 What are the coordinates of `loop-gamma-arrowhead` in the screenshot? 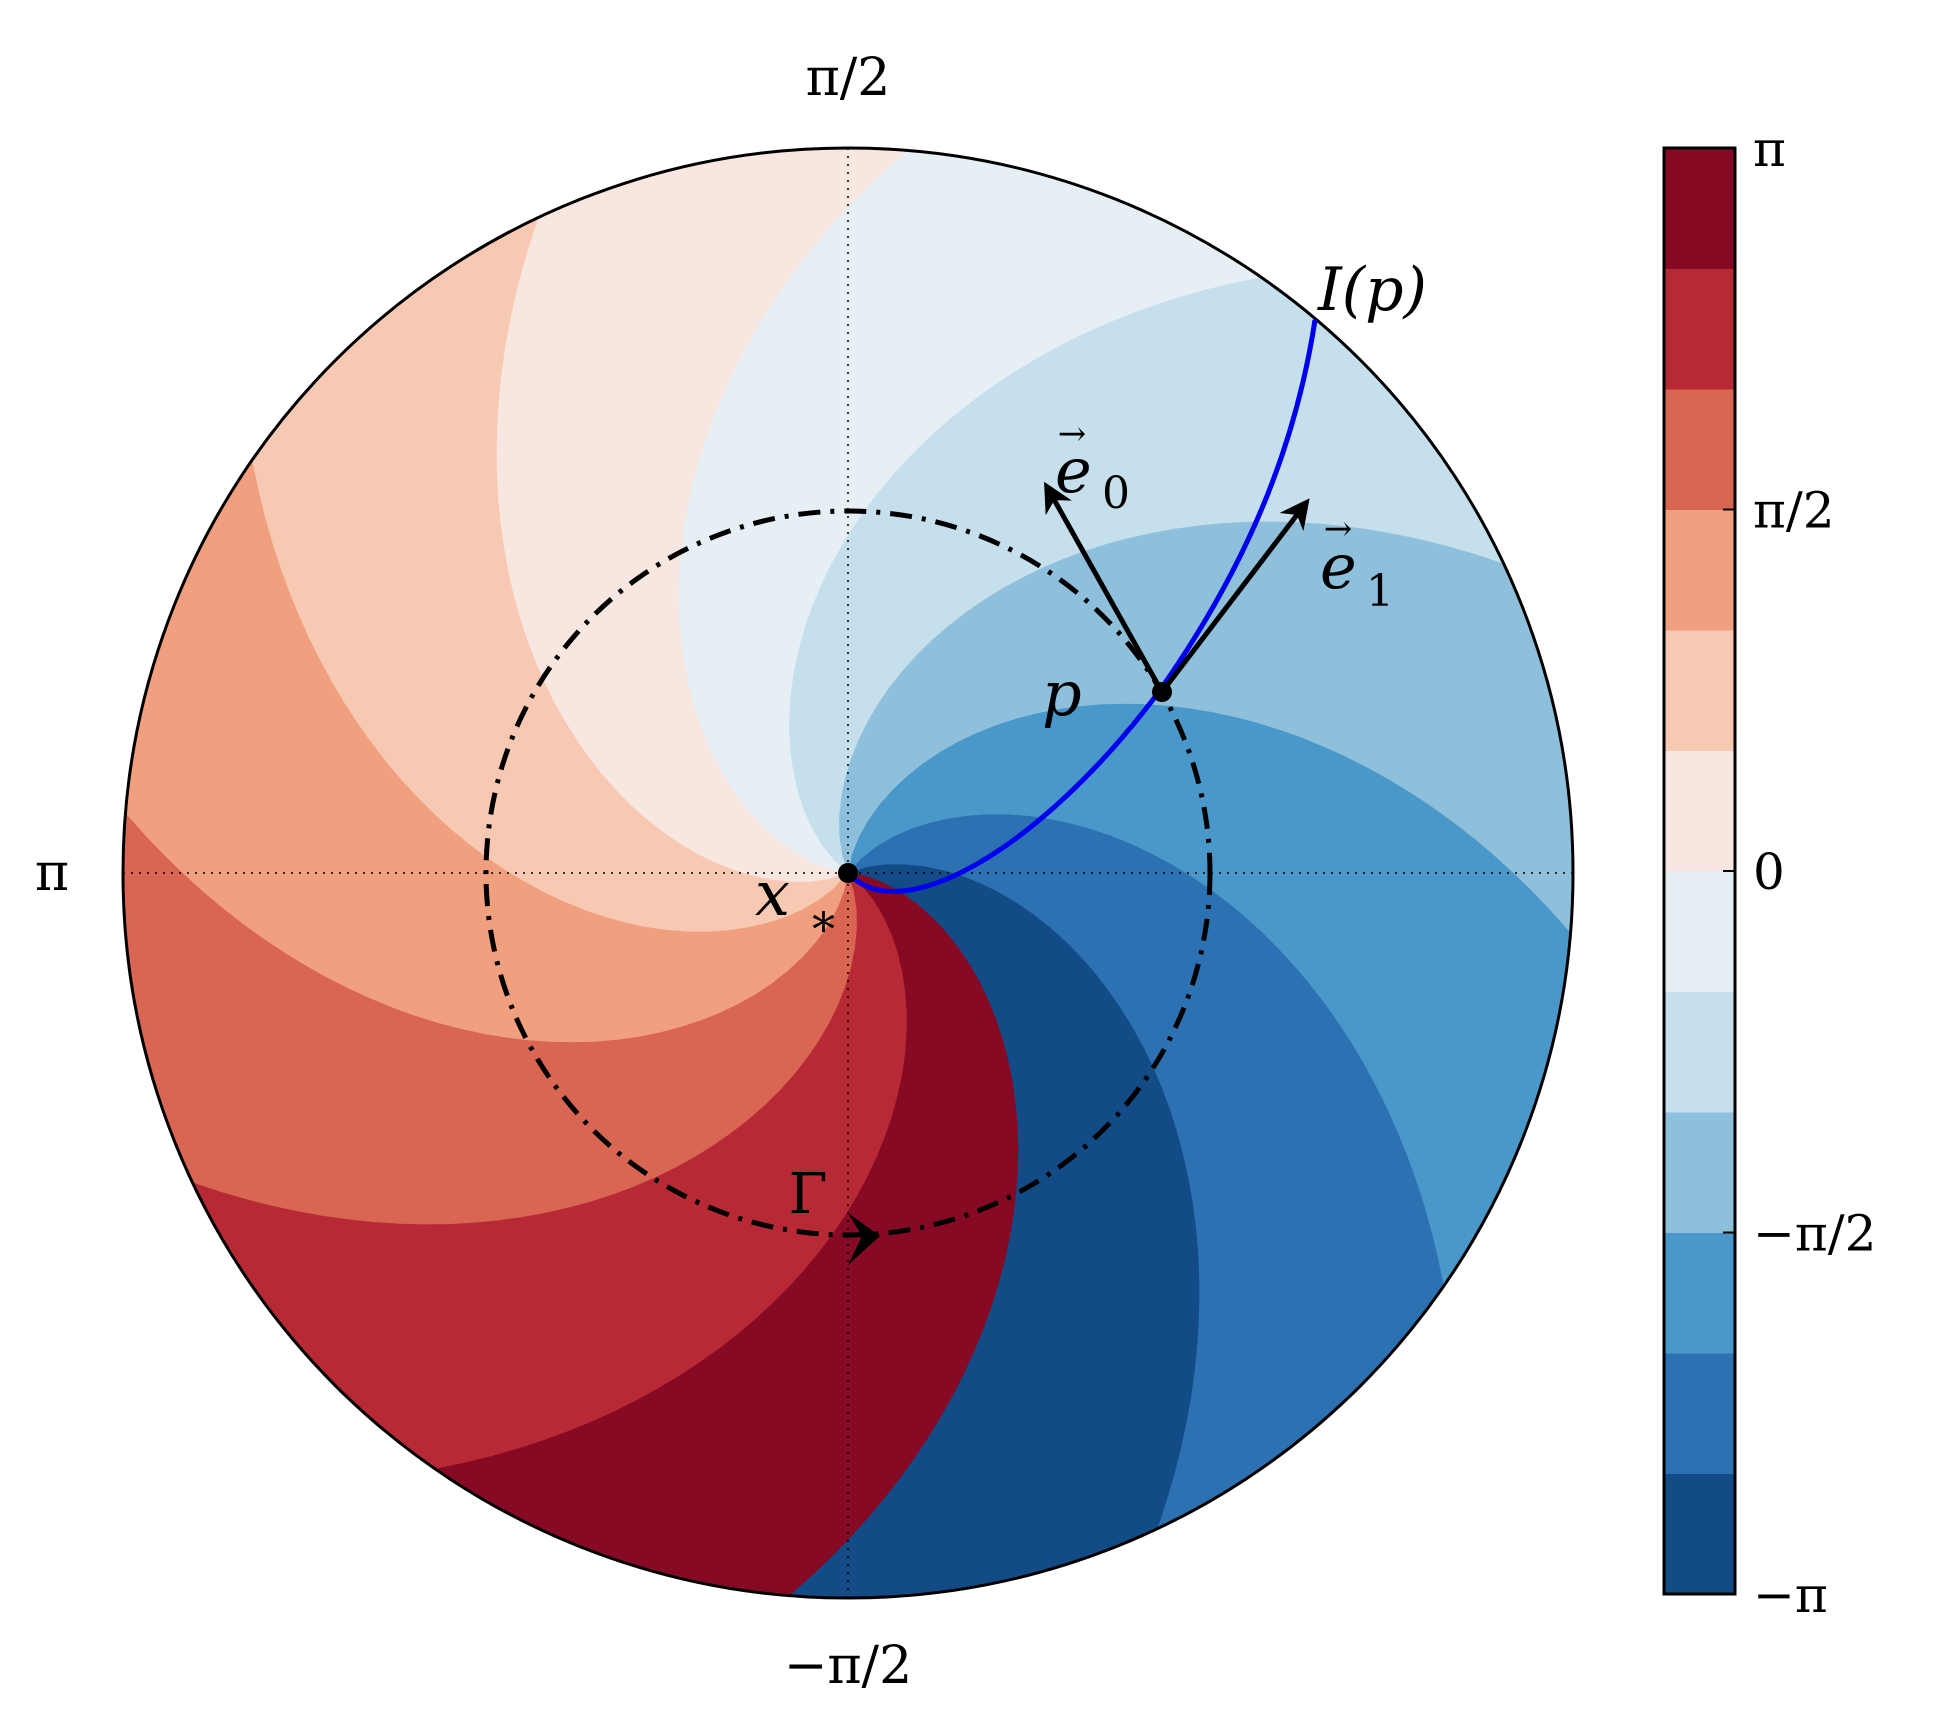 It's located at (864, 1239).